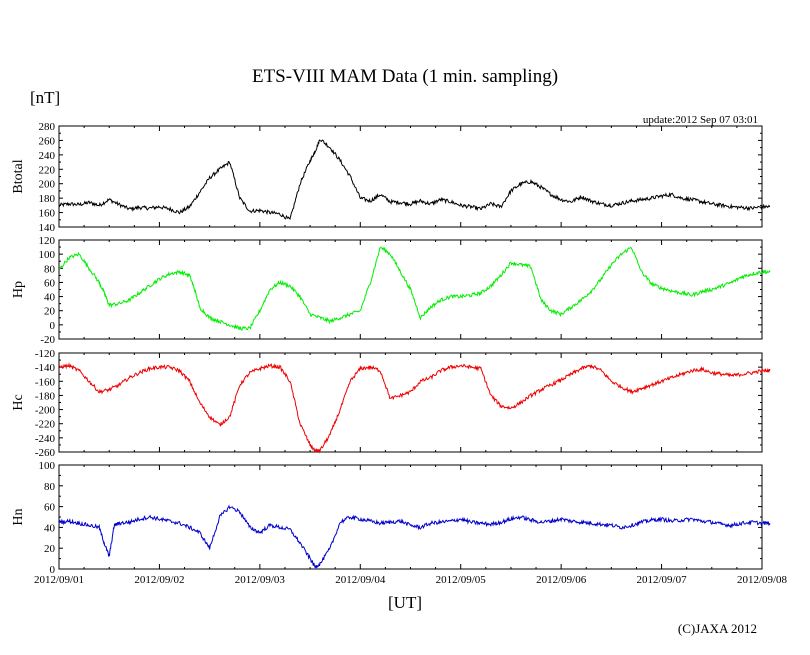 This screenshot has width=810, height=655. I want to click on y-tick-label: -240, so click(45, 439).